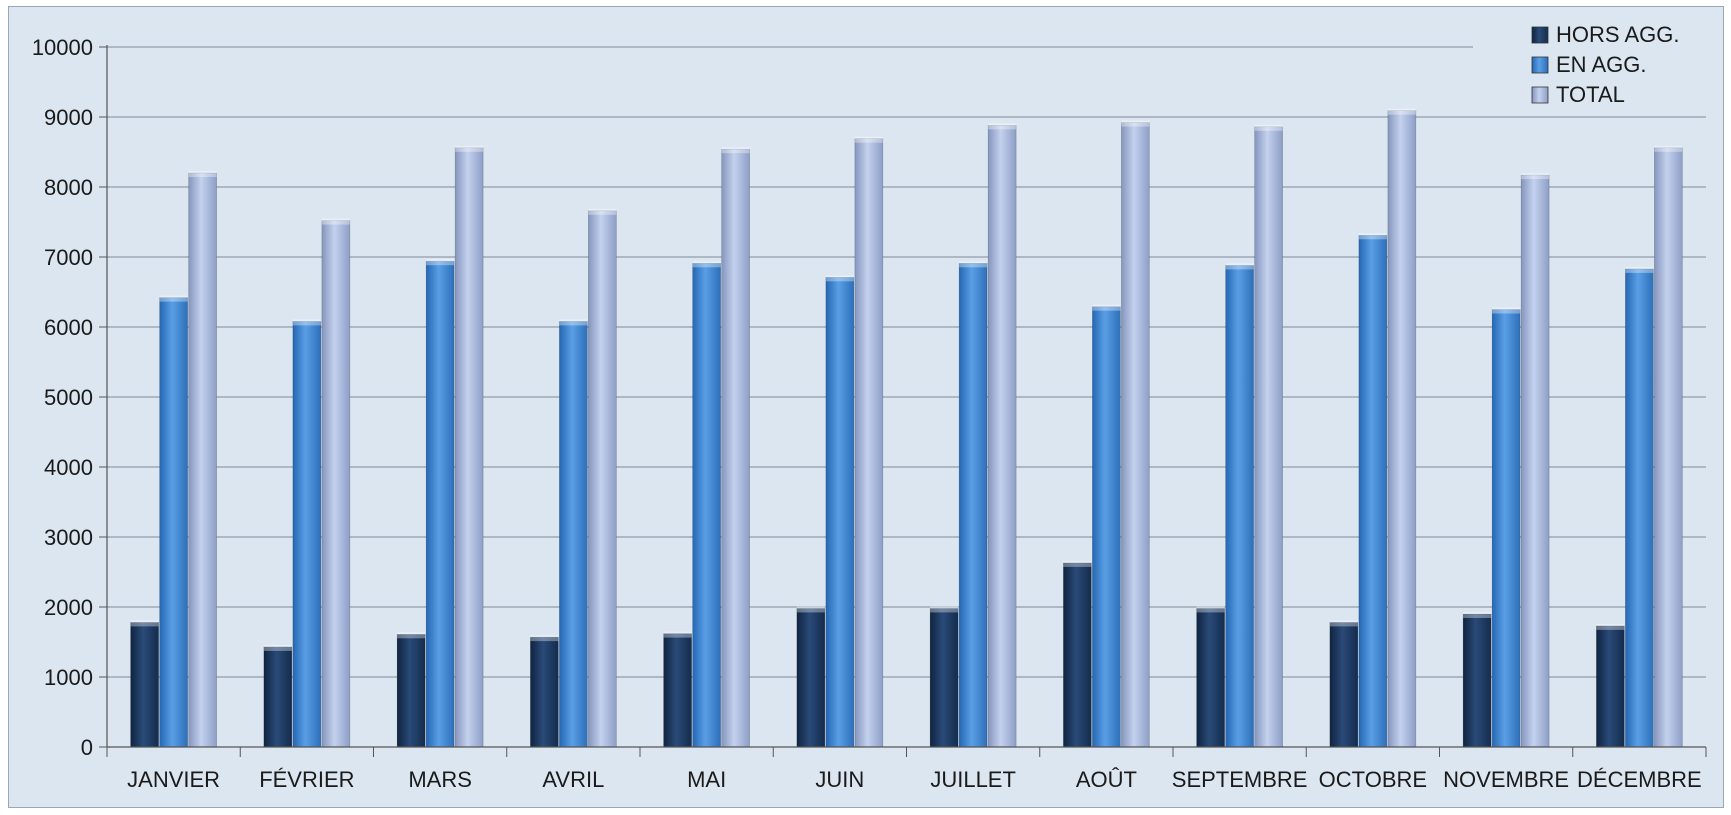  I want to click on y-tick-label: 2000, so click(68, 607).